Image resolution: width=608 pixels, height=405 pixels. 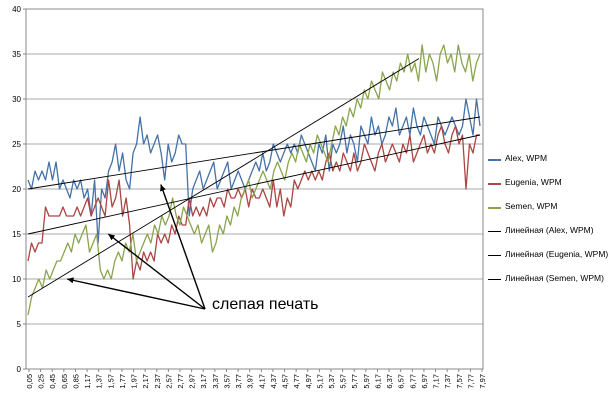 I want to click on y-tick-label: 10, so click(x=16, y=279).